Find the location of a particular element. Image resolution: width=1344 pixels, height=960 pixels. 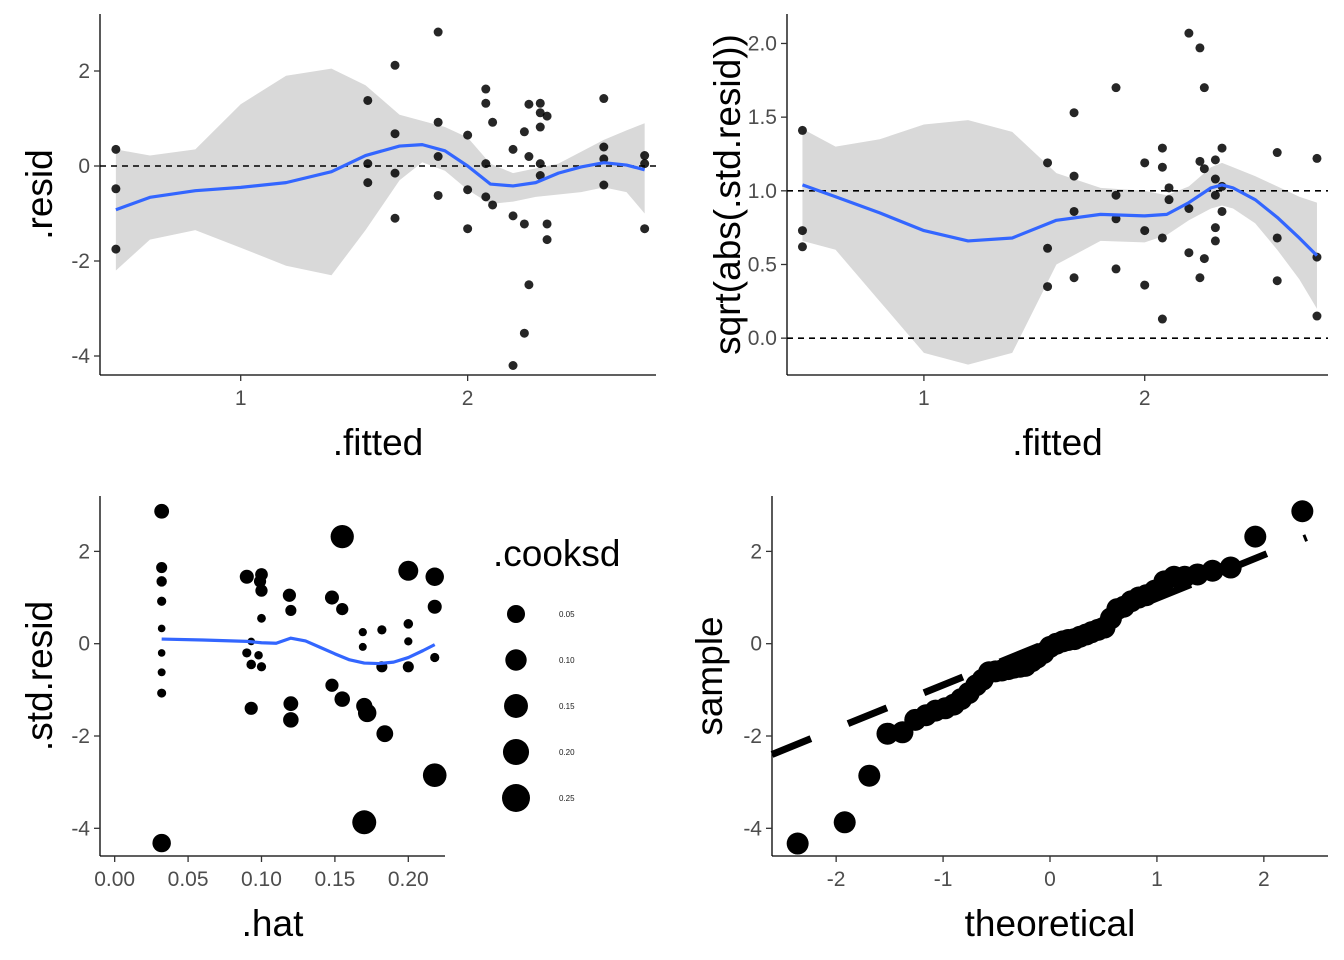

y-tick-label: 0.0 is located at coordinates (762, 338).